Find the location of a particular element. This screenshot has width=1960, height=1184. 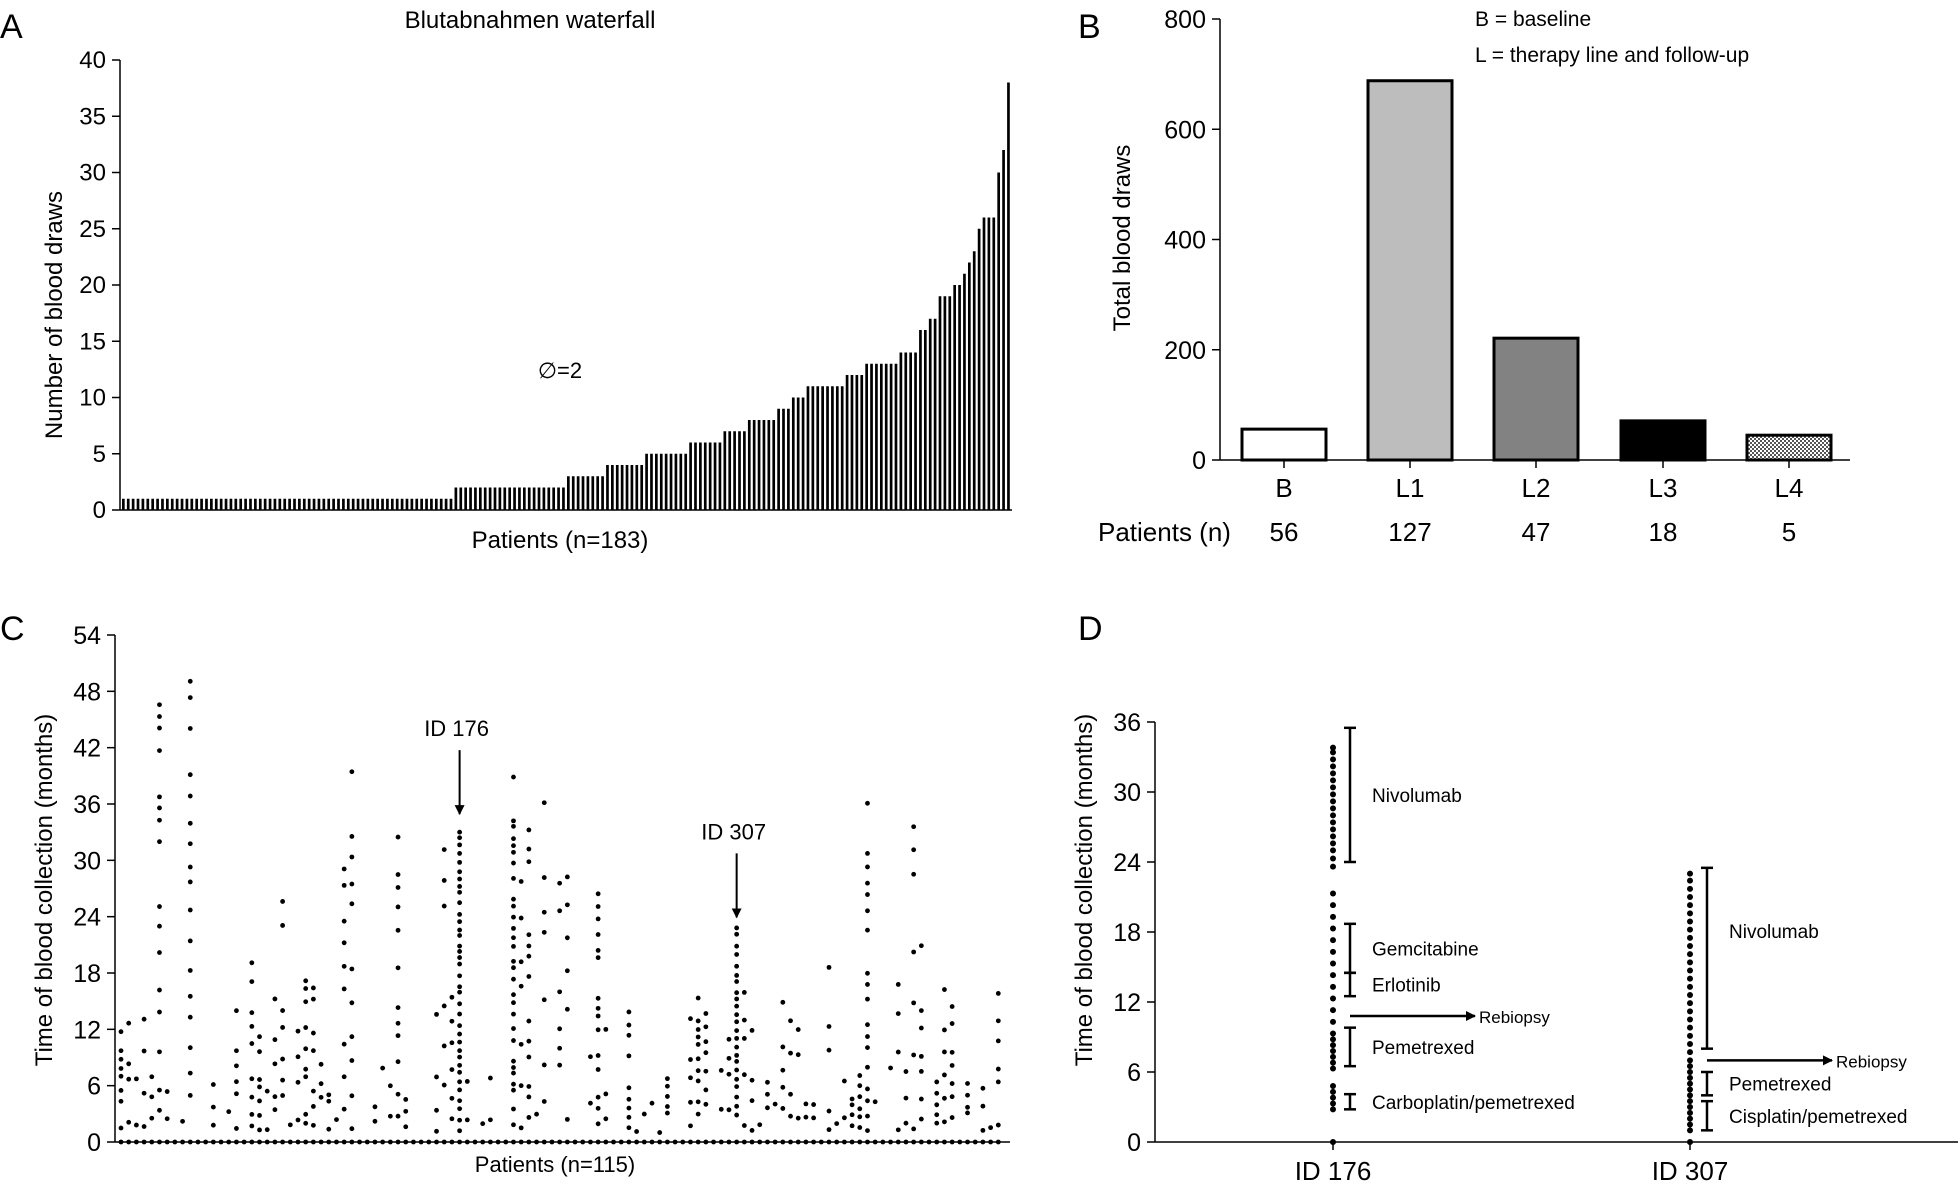

panel-d-therapy-label: Pemetrexed is located at coordinates (1423, 1048).